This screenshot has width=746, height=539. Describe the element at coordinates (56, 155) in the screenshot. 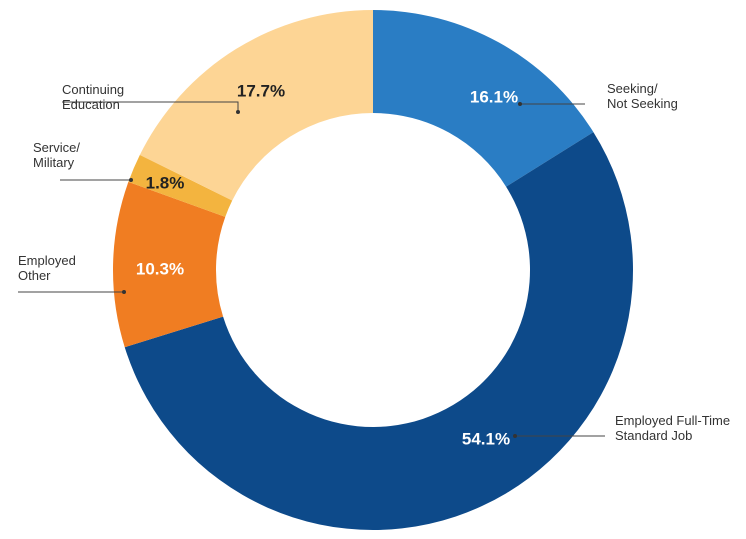

I see `slice-label-service-military: Service/Military` at that location.